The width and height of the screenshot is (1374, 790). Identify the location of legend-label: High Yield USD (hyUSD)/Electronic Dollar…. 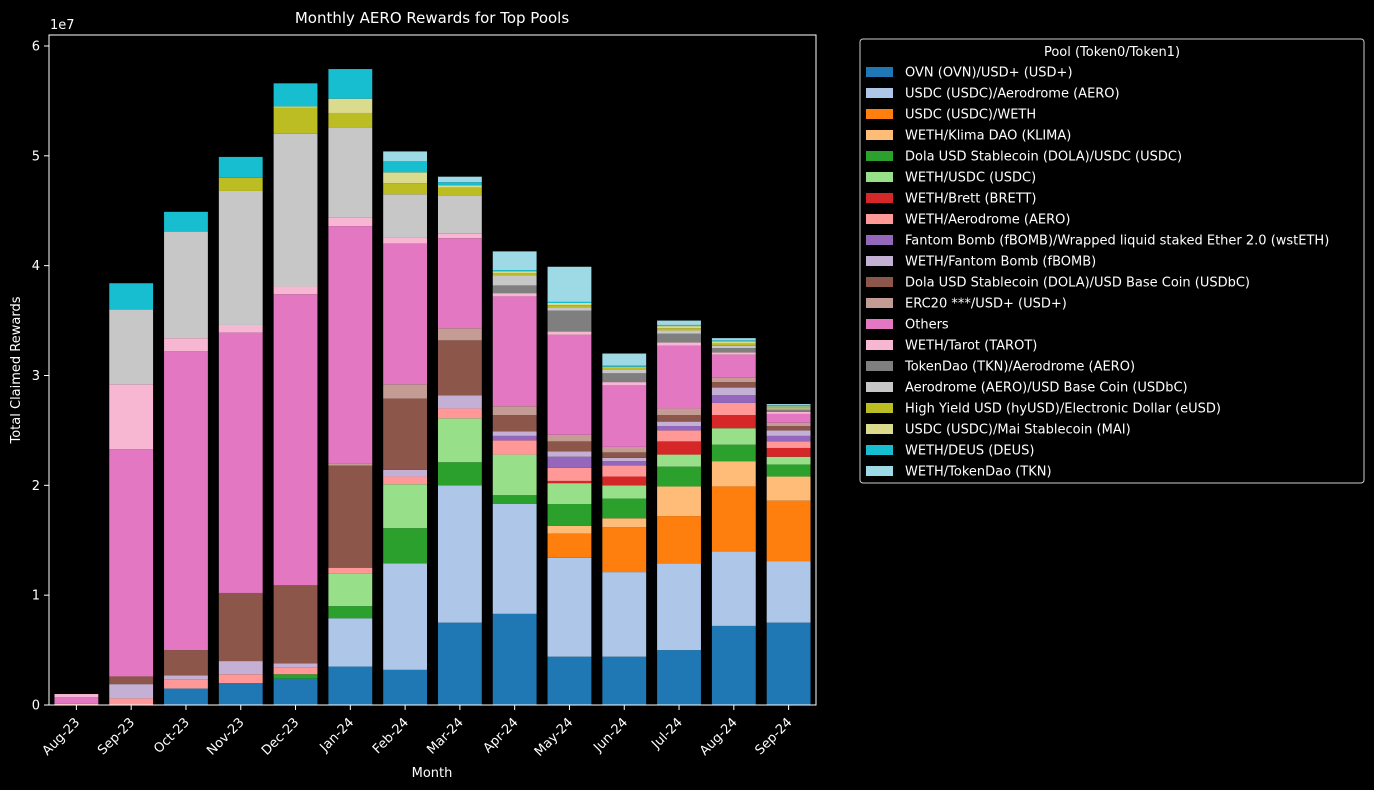
(1063, 409).